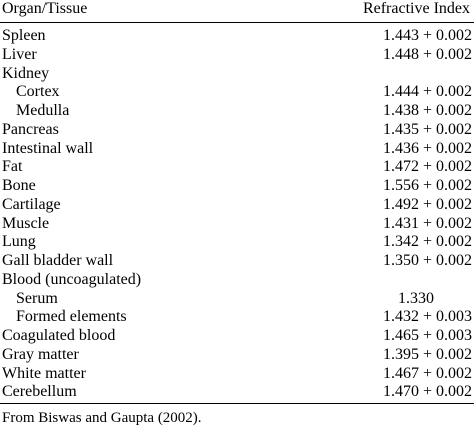 The width and height of the screenshot is (474, 428). What do you see at coordinates (237, 92) in the screenshot?
I see `table-row: Cortex 1.444 + 0.002` at bounding box center [237, 92].